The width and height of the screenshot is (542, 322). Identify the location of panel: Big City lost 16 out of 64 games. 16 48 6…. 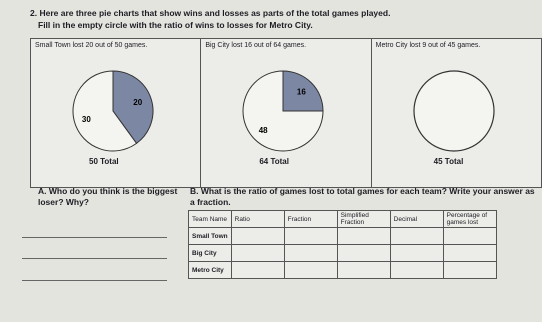
(286, 113).